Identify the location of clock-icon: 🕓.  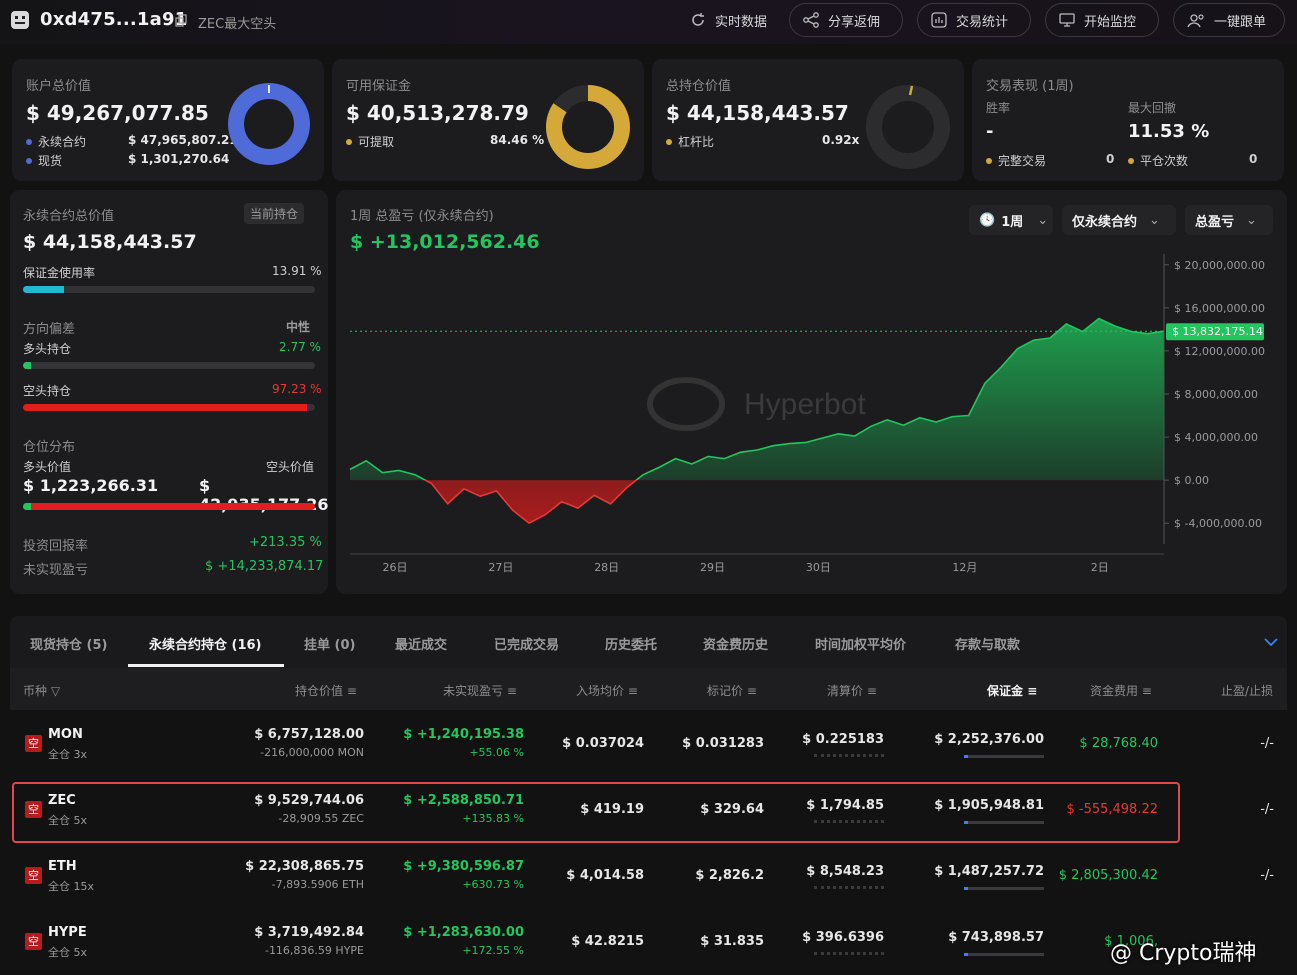
(987, 220).